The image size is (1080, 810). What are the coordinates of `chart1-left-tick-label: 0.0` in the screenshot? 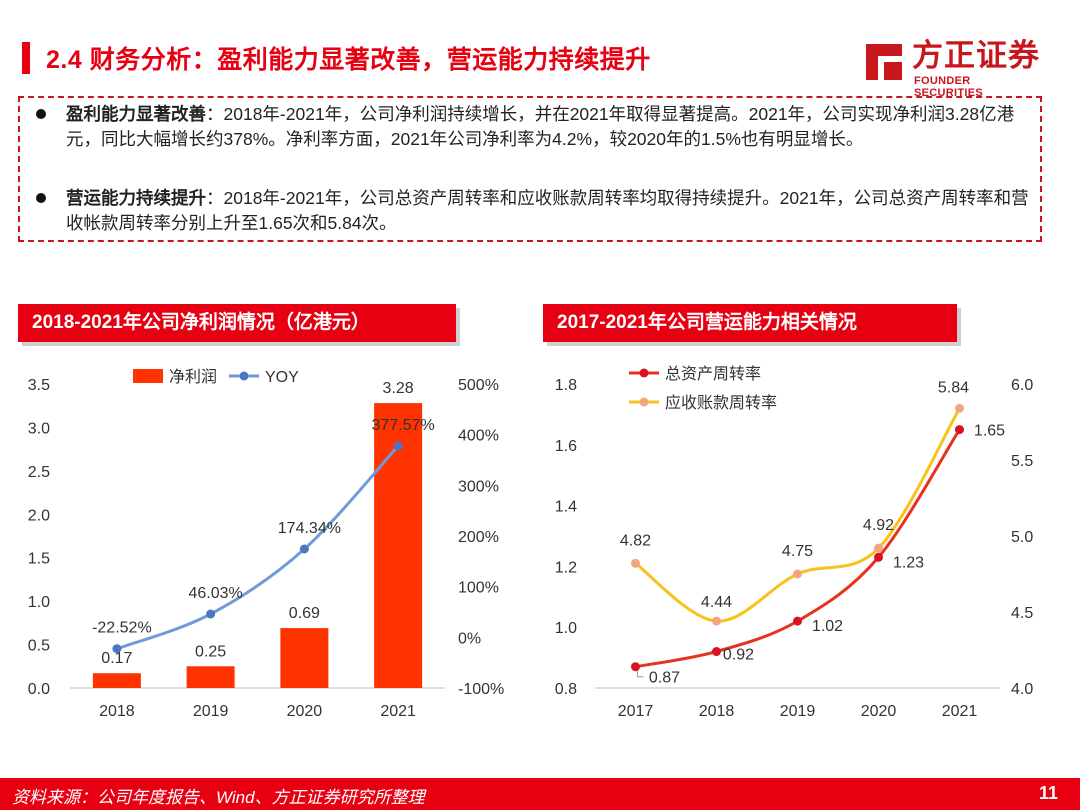 It's located at (39, 689).